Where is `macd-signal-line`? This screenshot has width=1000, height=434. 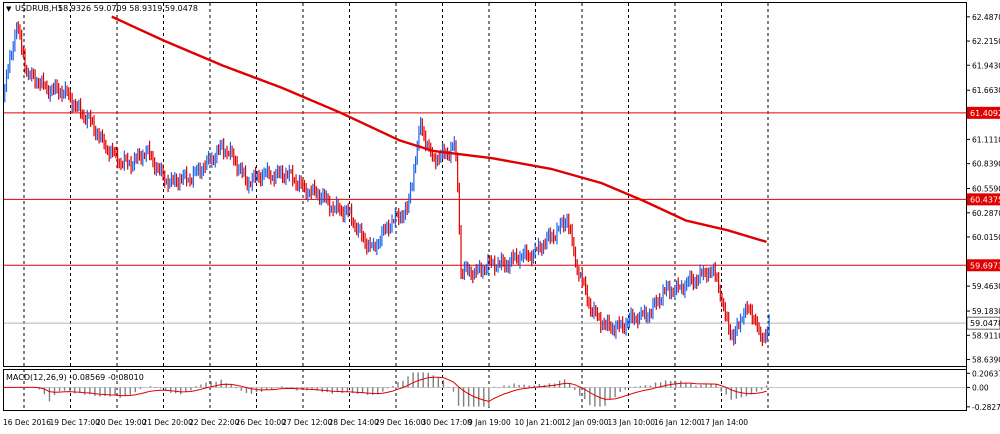
macd-signal-line is located at coordinates (385, 389).